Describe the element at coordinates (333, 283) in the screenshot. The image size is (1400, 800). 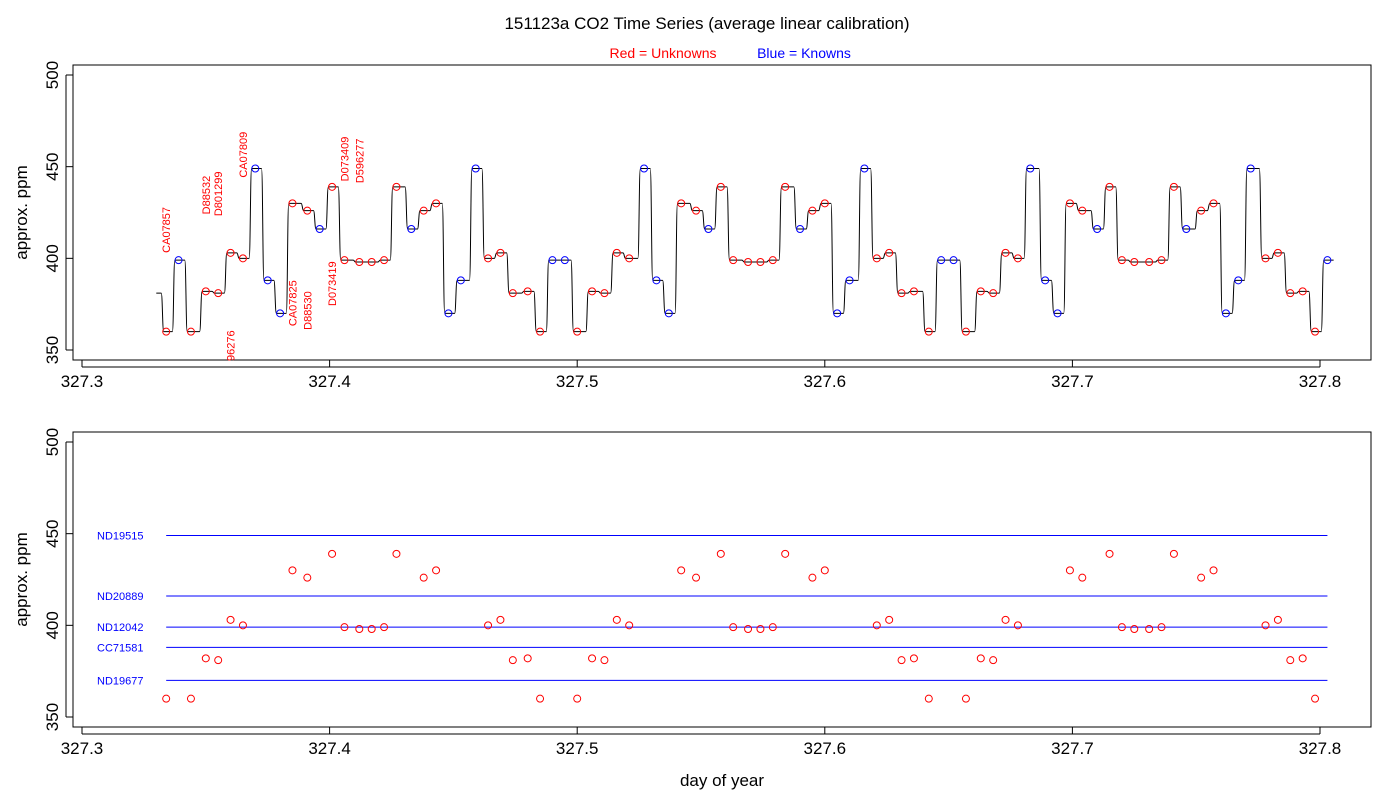
I see `sample-id-annotation: D073419` at that location.